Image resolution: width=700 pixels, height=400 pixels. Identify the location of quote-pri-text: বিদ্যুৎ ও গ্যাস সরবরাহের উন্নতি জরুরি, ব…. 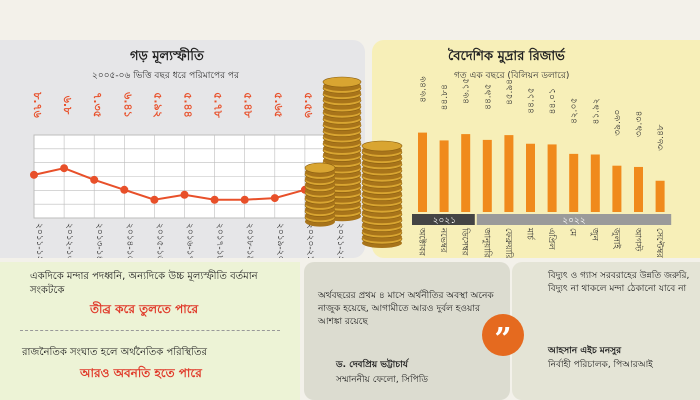
(619, 282).